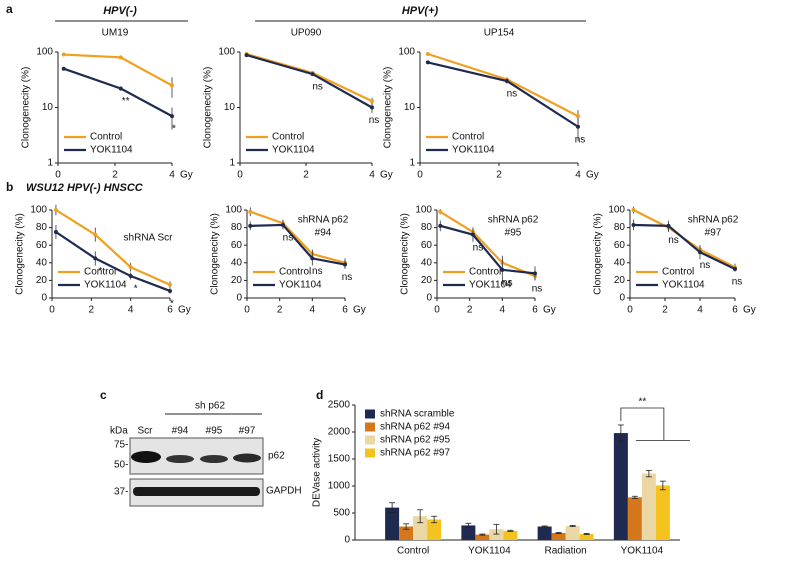 Image resolution: width=786 pixels, height=563 pixels. I want to click on lane-label: #95, so click(214, 431).